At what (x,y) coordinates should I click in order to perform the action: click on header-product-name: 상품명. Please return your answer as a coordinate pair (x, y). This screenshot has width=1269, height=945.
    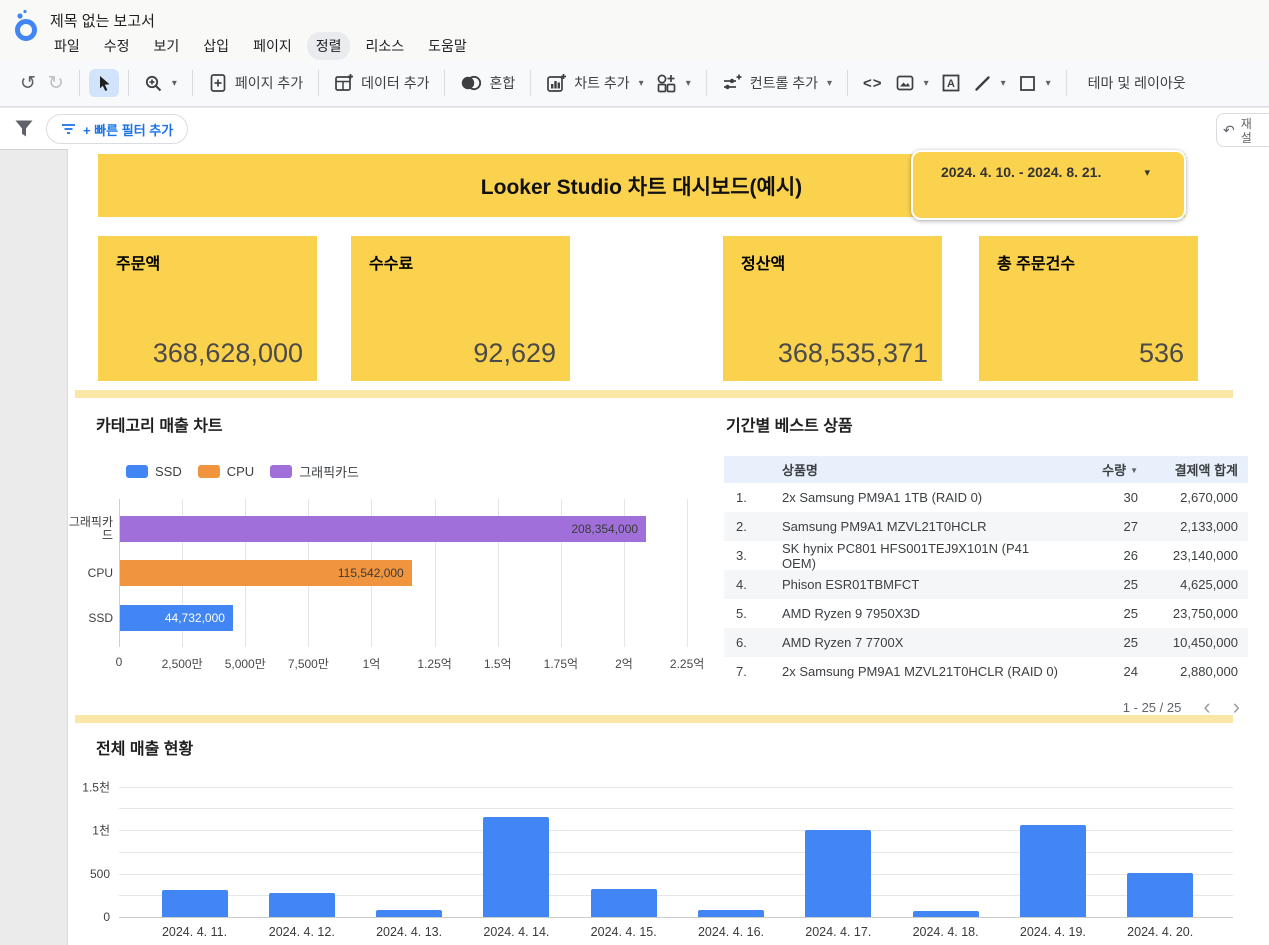
    Looking at the image, I should click on (800, 470).